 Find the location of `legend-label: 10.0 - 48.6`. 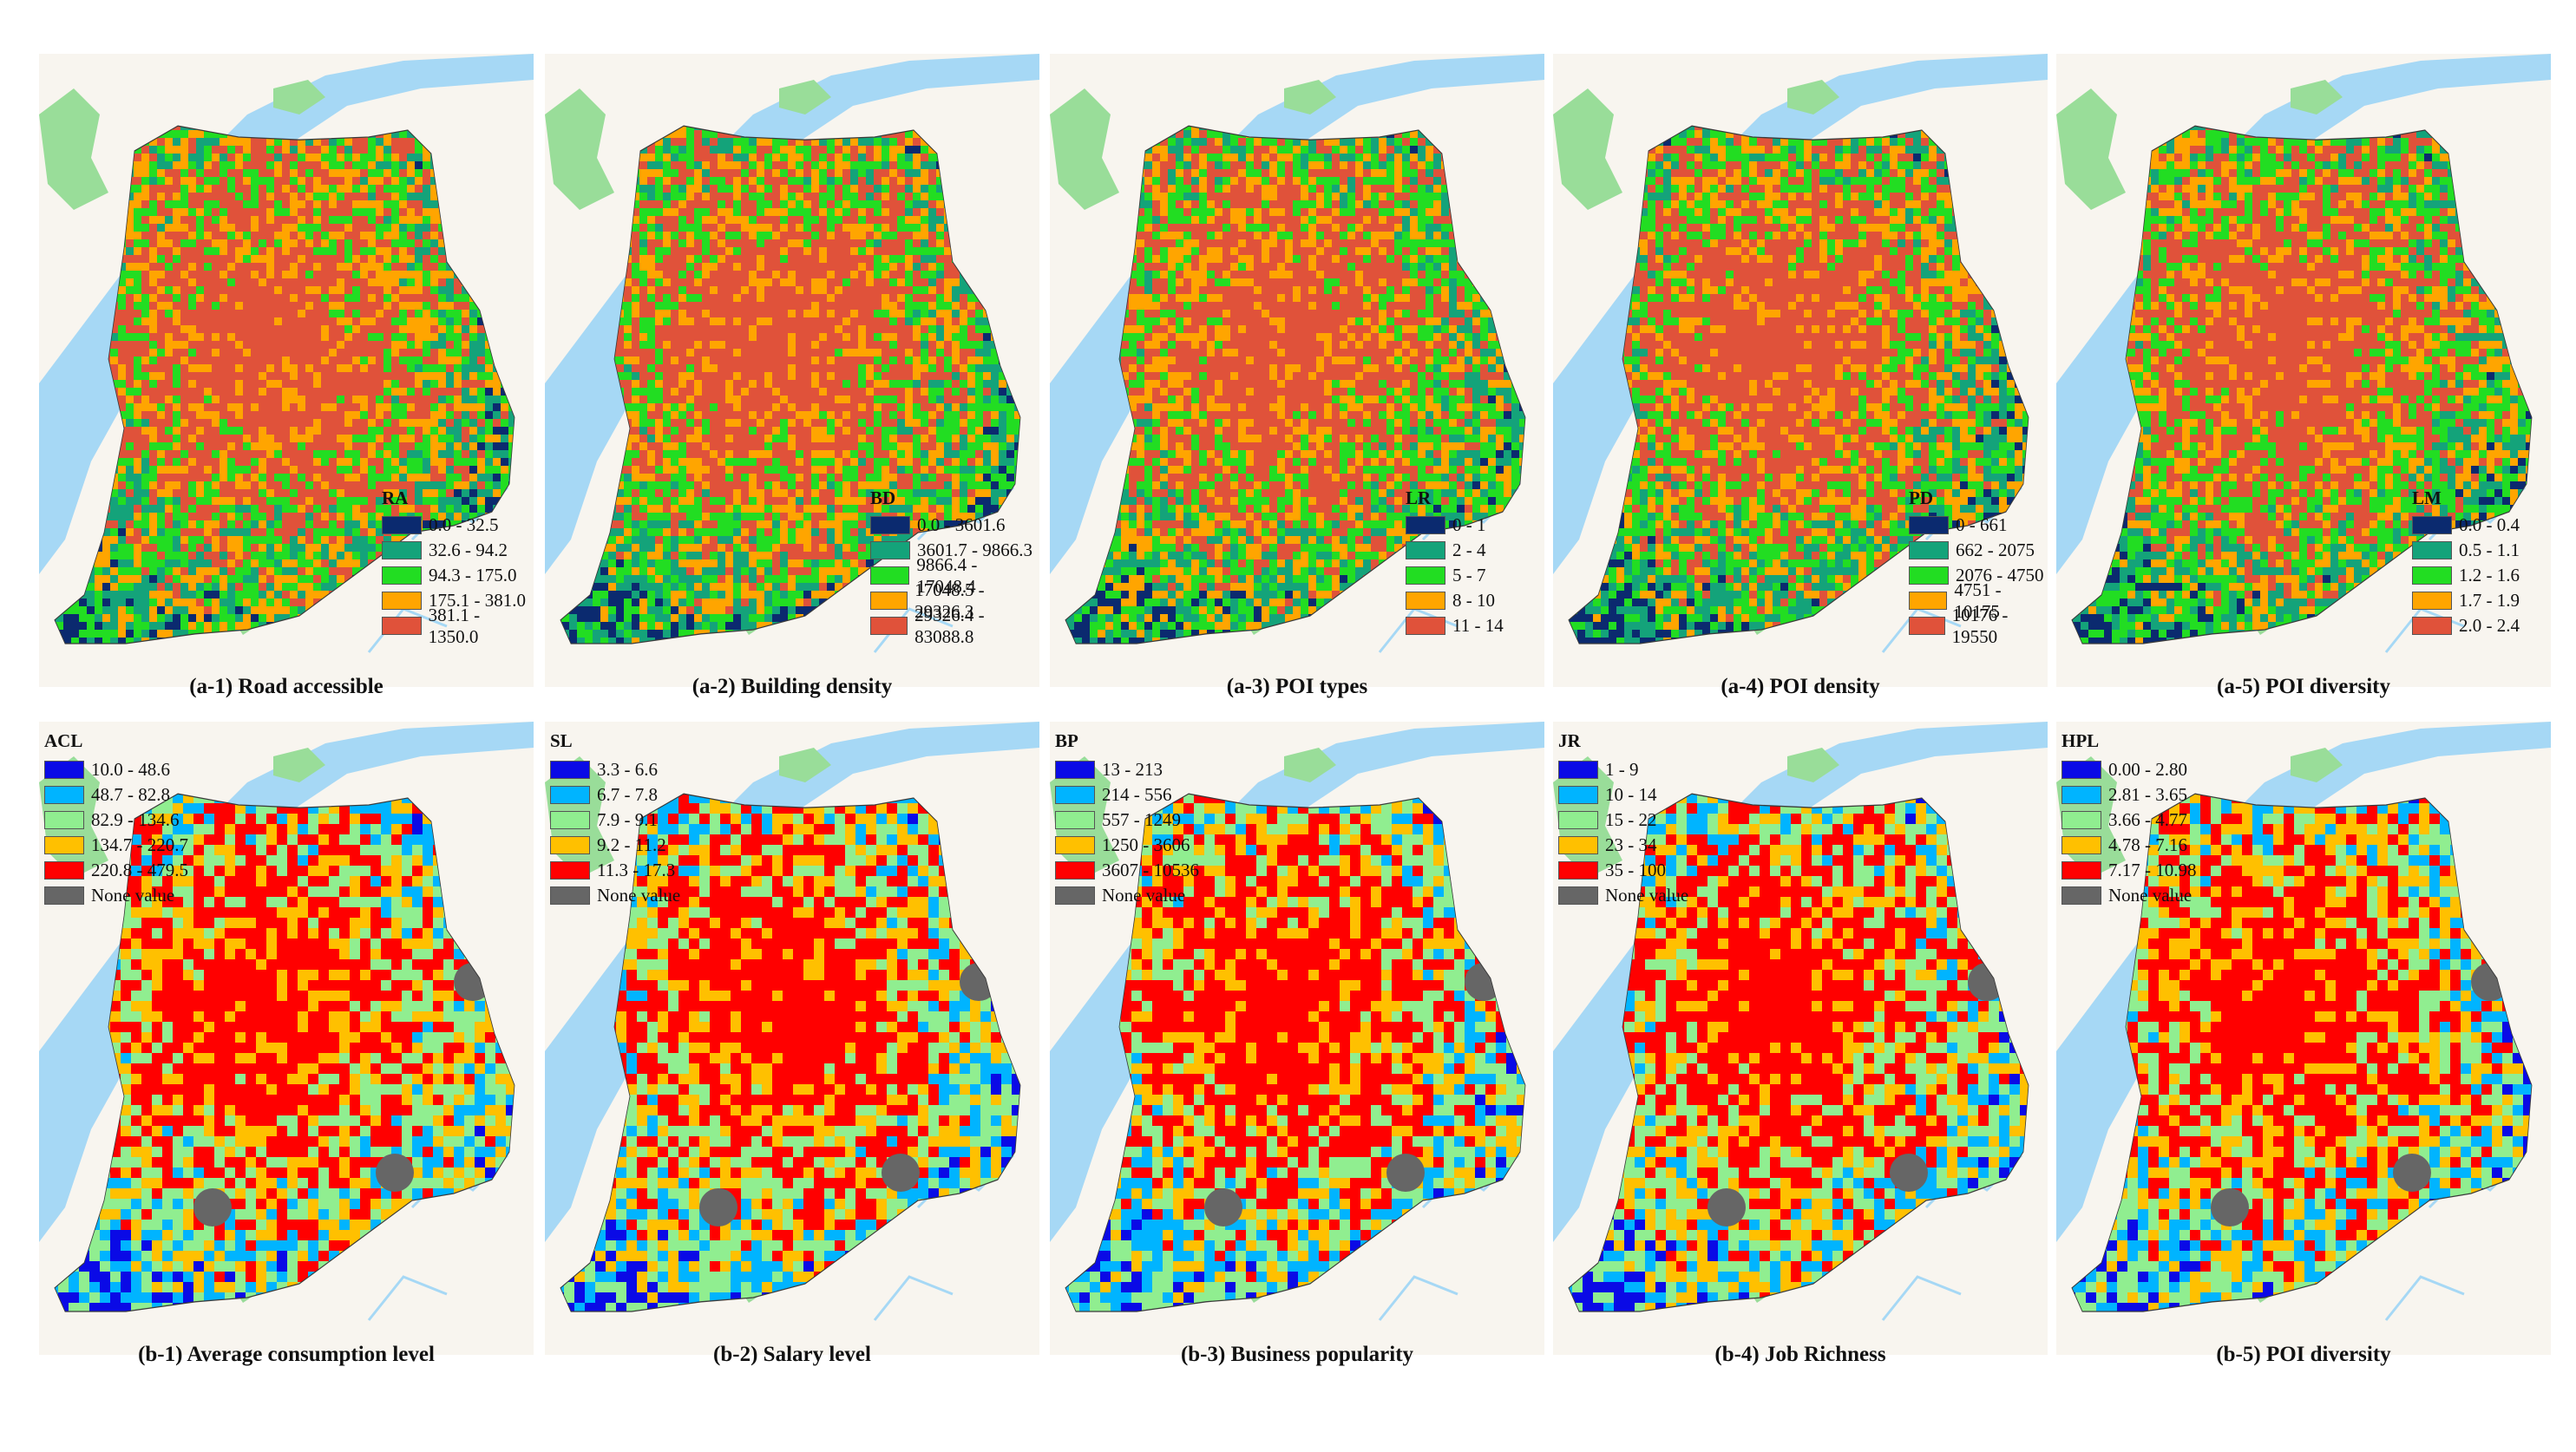

legend-label: 10.0 - 48.6 is located at coordinates (130, 770).